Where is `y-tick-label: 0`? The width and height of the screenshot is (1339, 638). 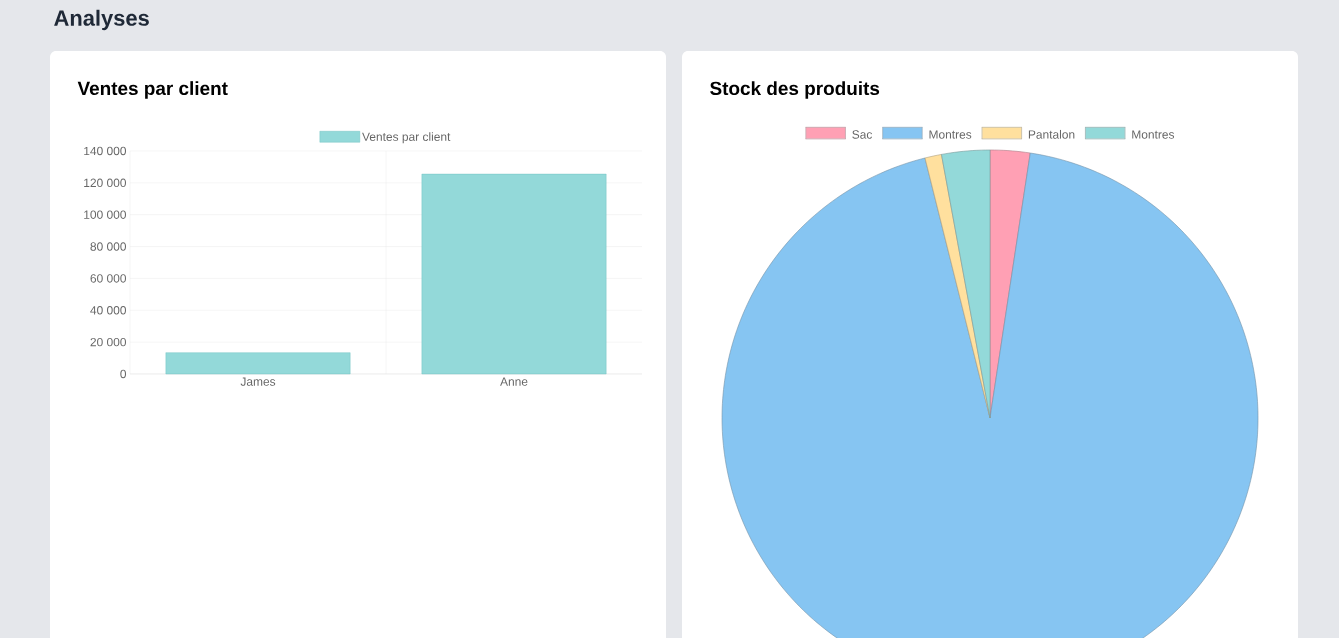
y-tick-label: 0 is located at coordinates (123, 374).